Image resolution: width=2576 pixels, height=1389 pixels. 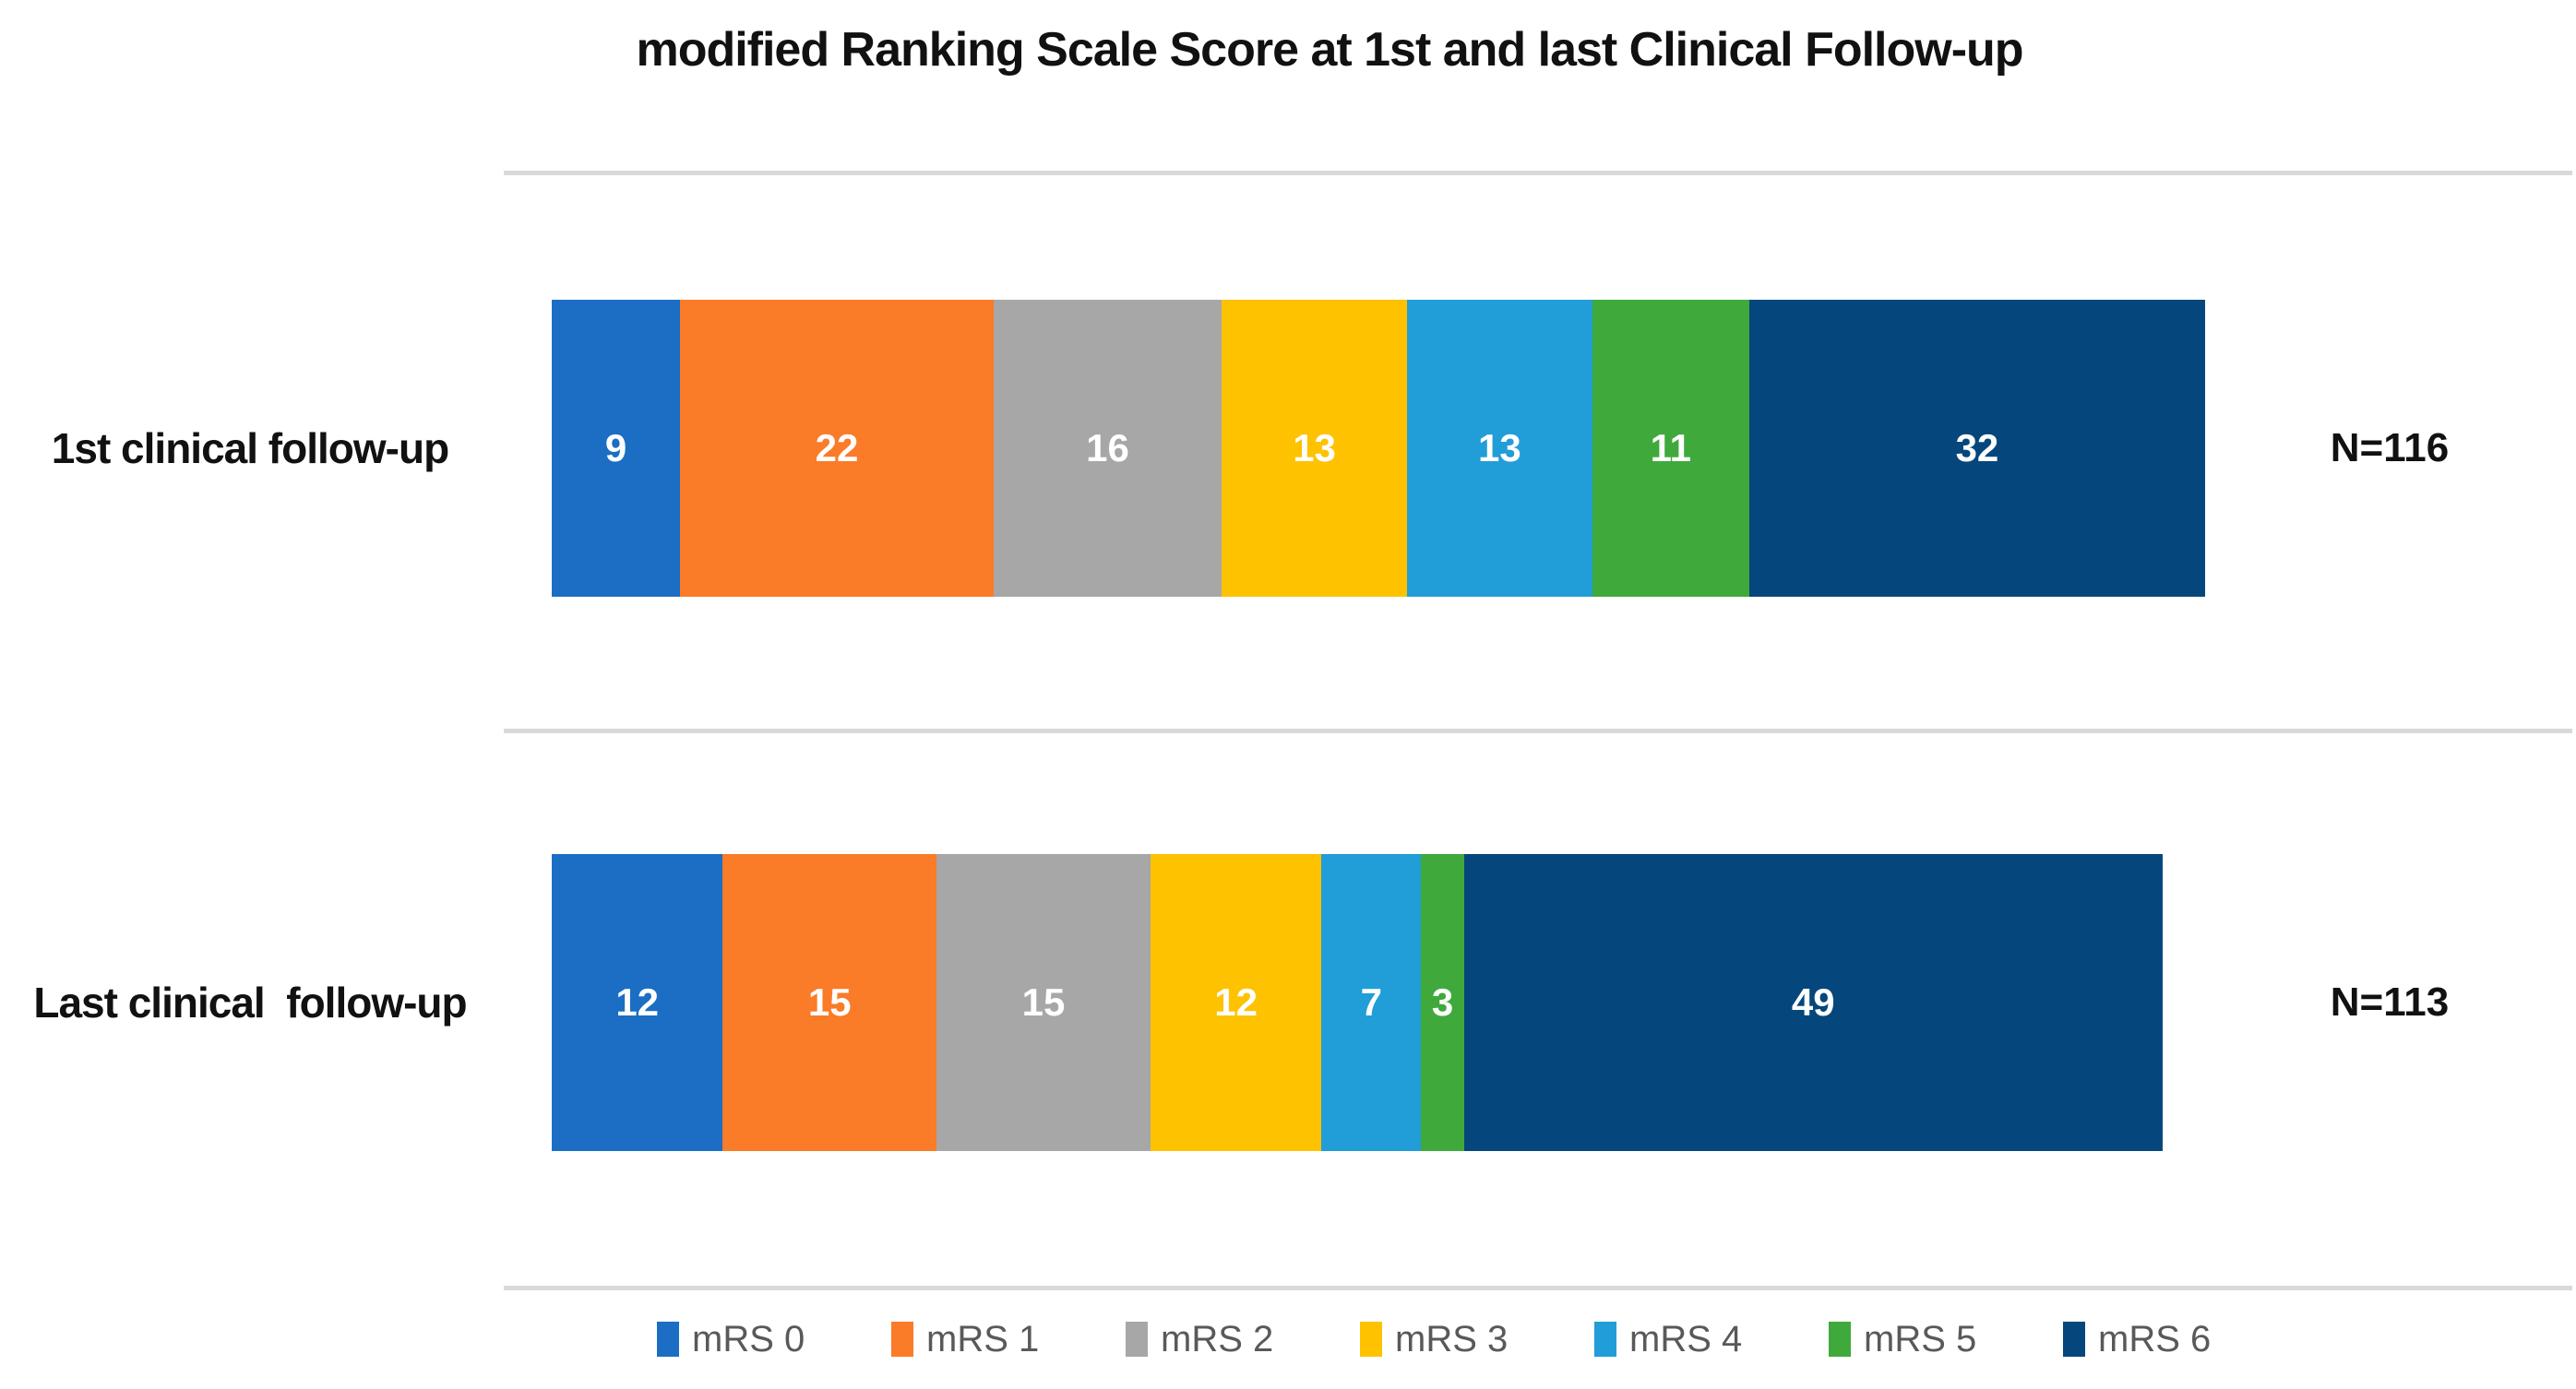 I want to click on legend-label: mRS 1, so click(x=983, y=1338).